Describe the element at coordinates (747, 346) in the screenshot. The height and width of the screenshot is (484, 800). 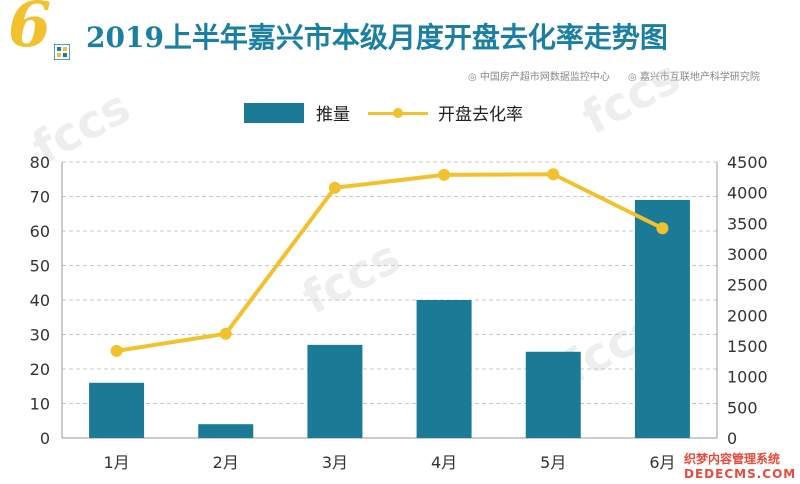
I see `y-right-tick-label: 1500` at that location.